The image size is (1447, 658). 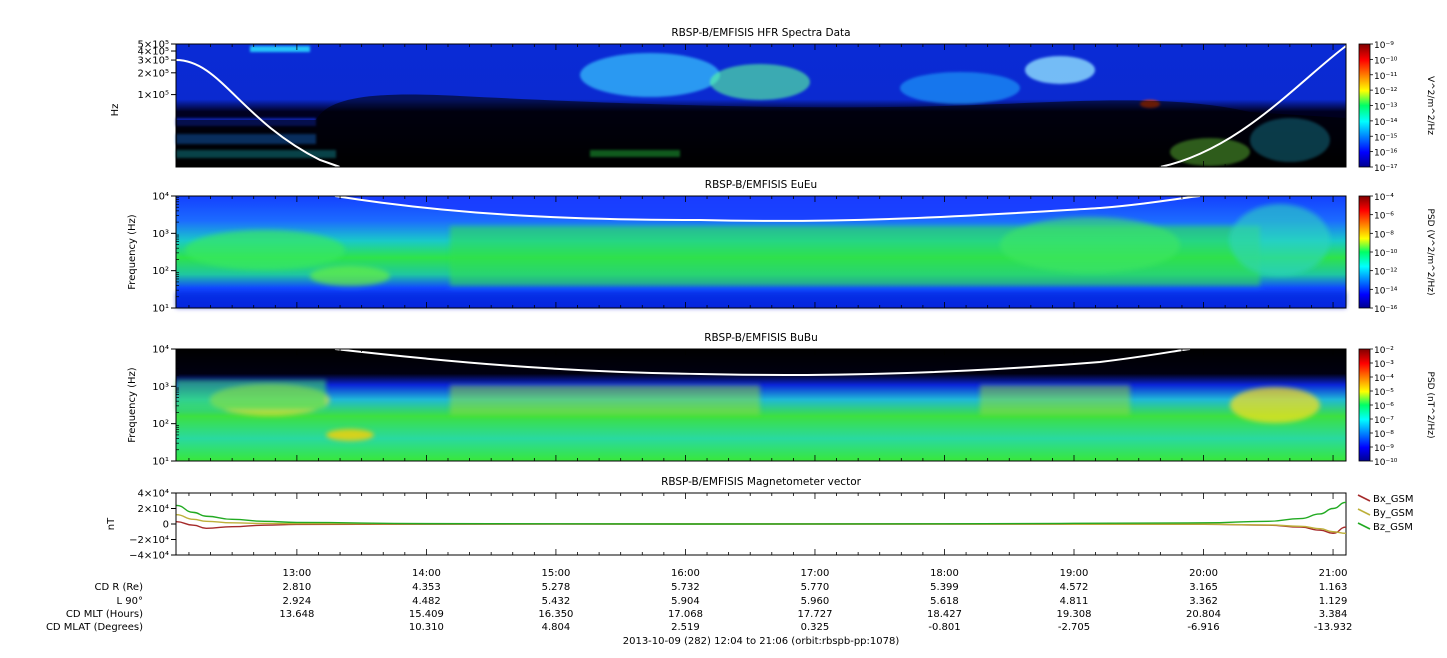 I want to click on bubu-colorbar-label: 10⁻⁵, so click(x=1384, y=393).